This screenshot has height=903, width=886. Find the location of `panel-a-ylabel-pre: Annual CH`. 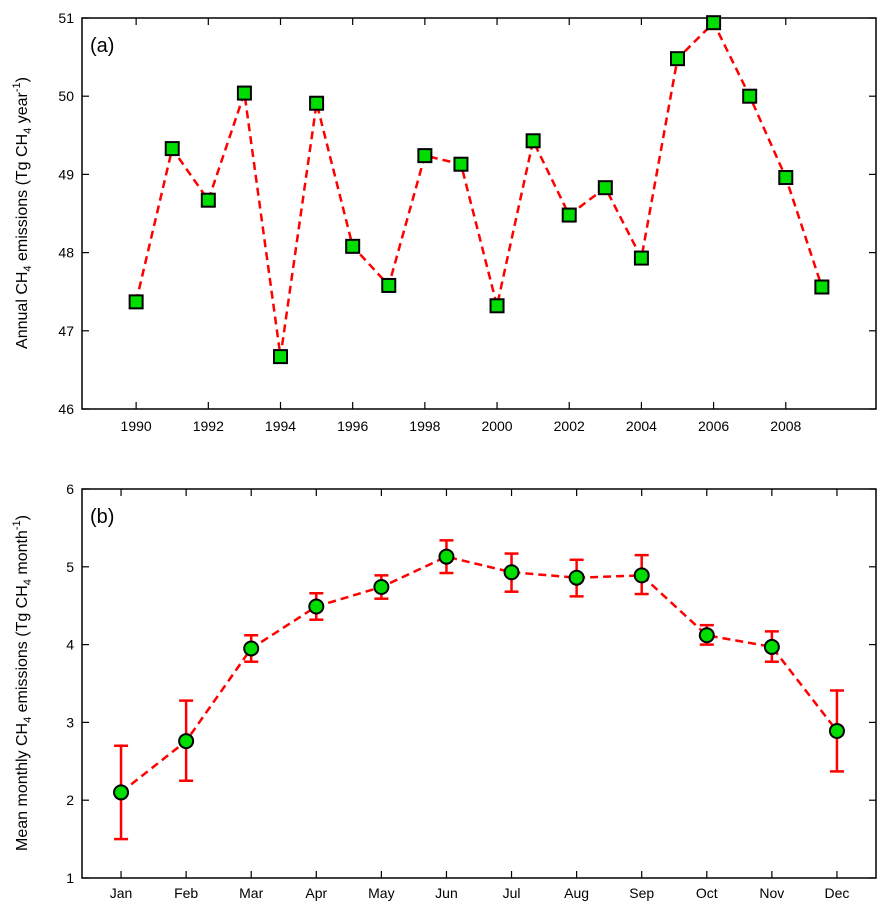

panel-a-ylabel-pre: Annual CH is located at coordinates (22, 310).